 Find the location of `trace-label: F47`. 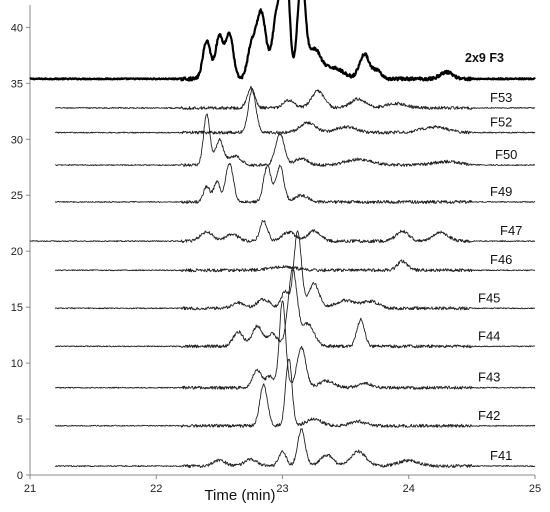

trace-label: F47 is located at coordinates (511, 230).